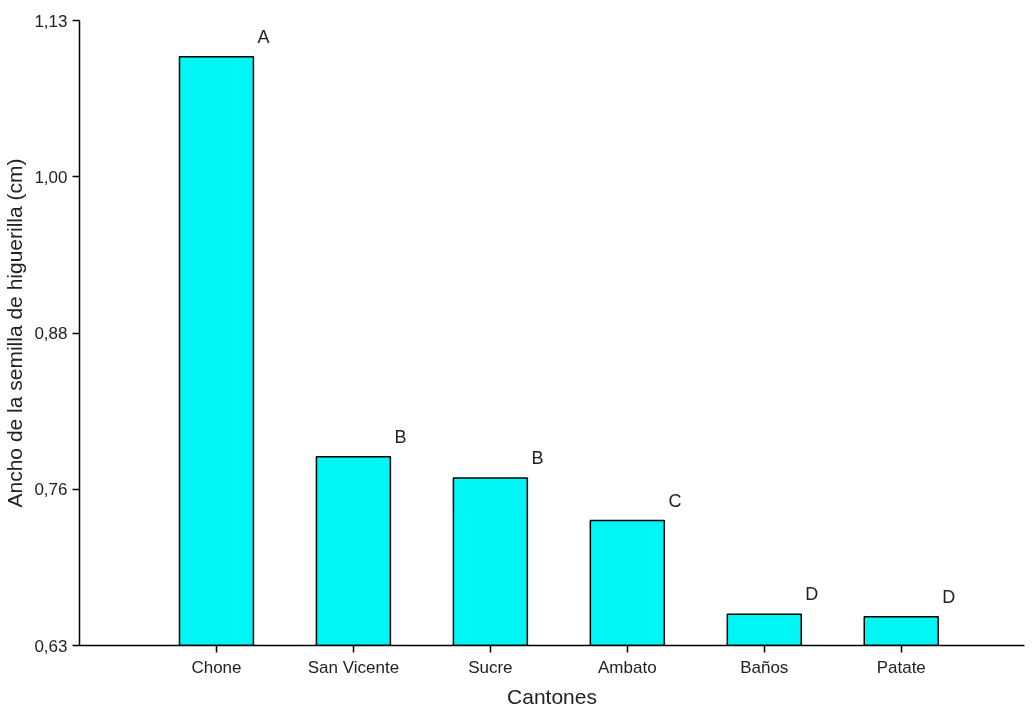 Image resolution: width=1036 pixels, height=720 pixels. I want to click on y-tick-label: 0,88, so click(51, 333).